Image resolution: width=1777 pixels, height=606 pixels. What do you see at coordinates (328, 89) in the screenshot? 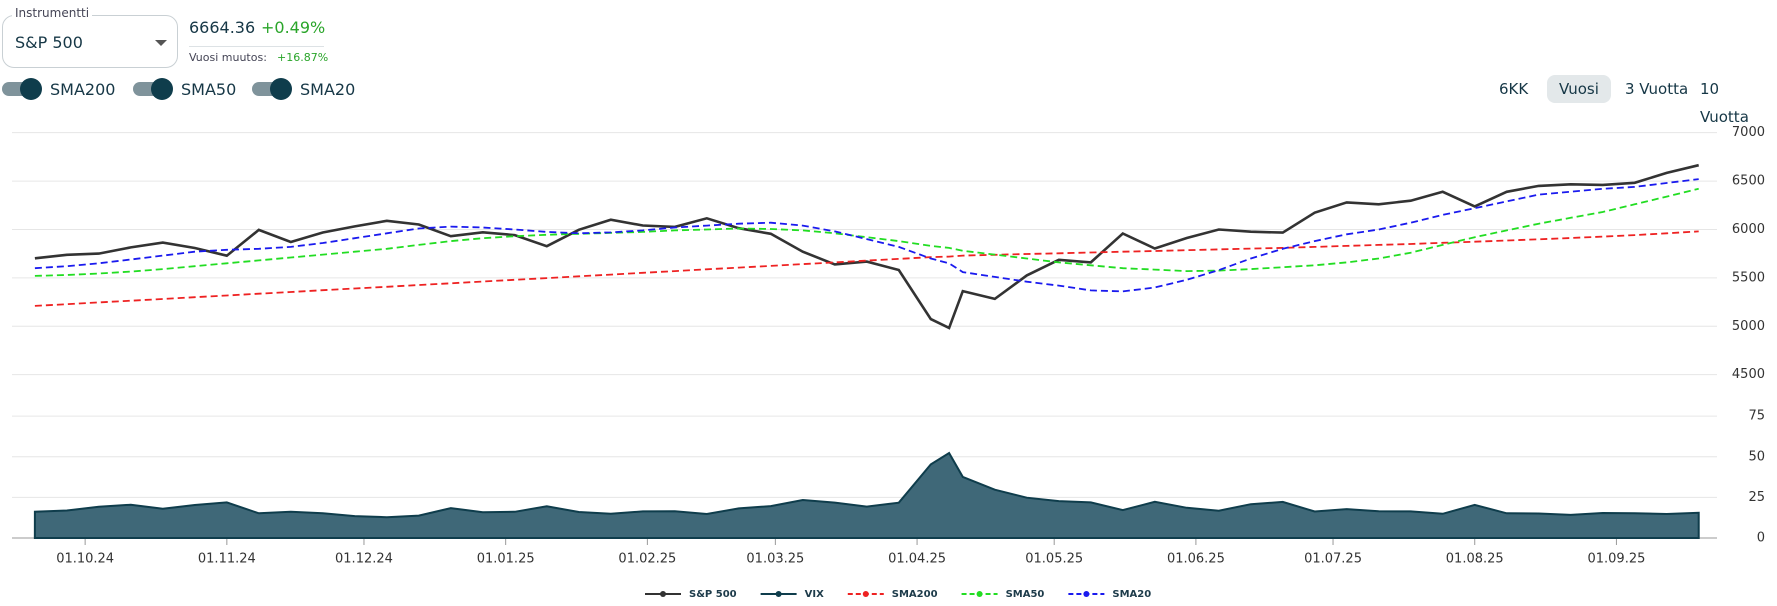
I see `toggle-label: SMA20` at bounding box center [328, 89].